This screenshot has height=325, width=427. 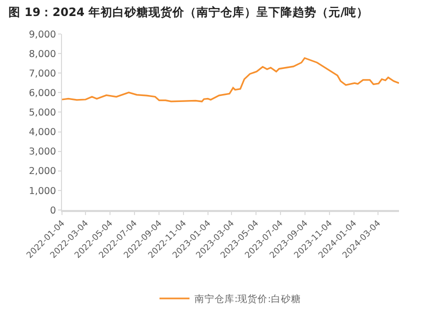 I want to click on y-tick-label: 0, so click(x=53, y=210).